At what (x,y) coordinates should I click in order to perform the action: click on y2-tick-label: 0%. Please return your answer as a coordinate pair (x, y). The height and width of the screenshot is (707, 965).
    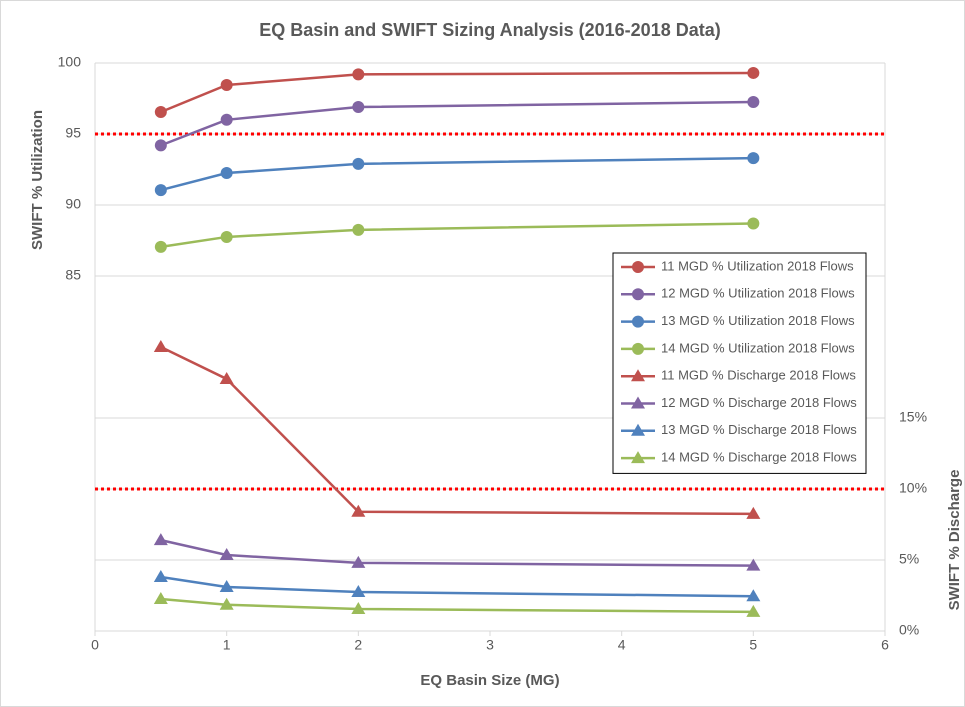
    Looking at the image, I should click on (909, 630).